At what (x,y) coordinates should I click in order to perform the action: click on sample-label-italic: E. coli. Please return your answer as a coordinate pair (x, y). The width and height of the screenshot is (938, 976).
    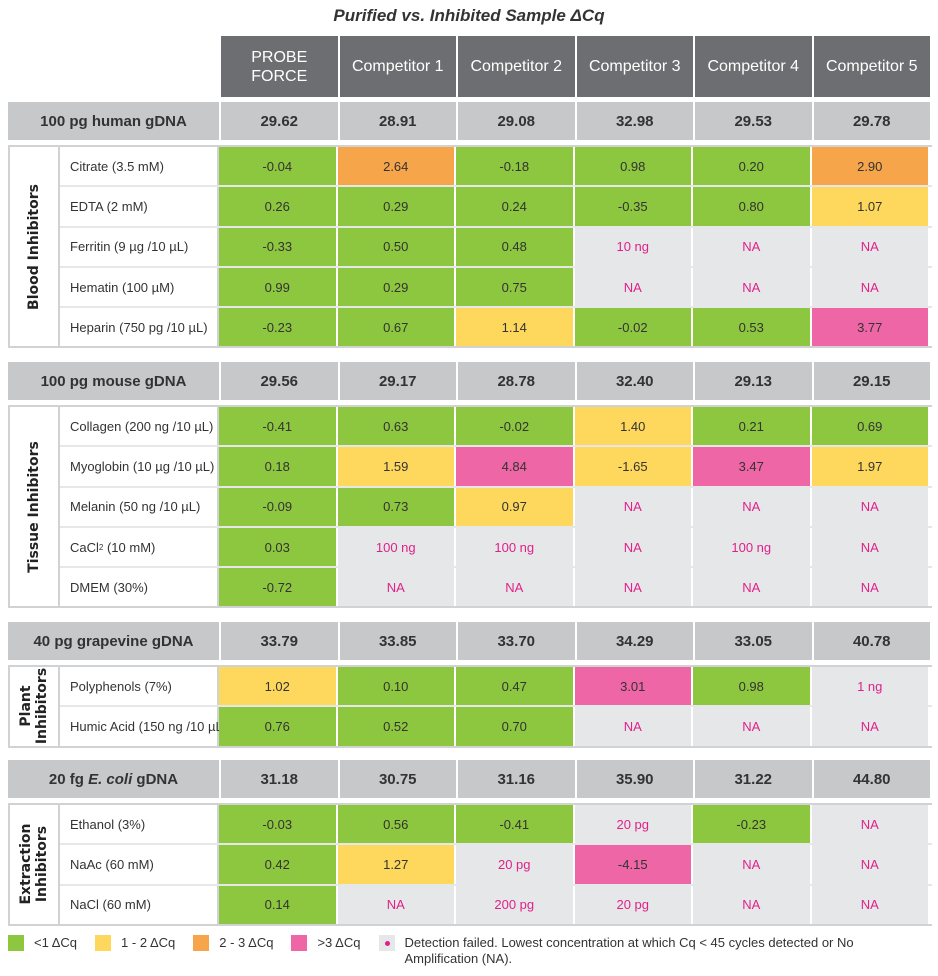
    Looking at the image, I should click on (110, 779).